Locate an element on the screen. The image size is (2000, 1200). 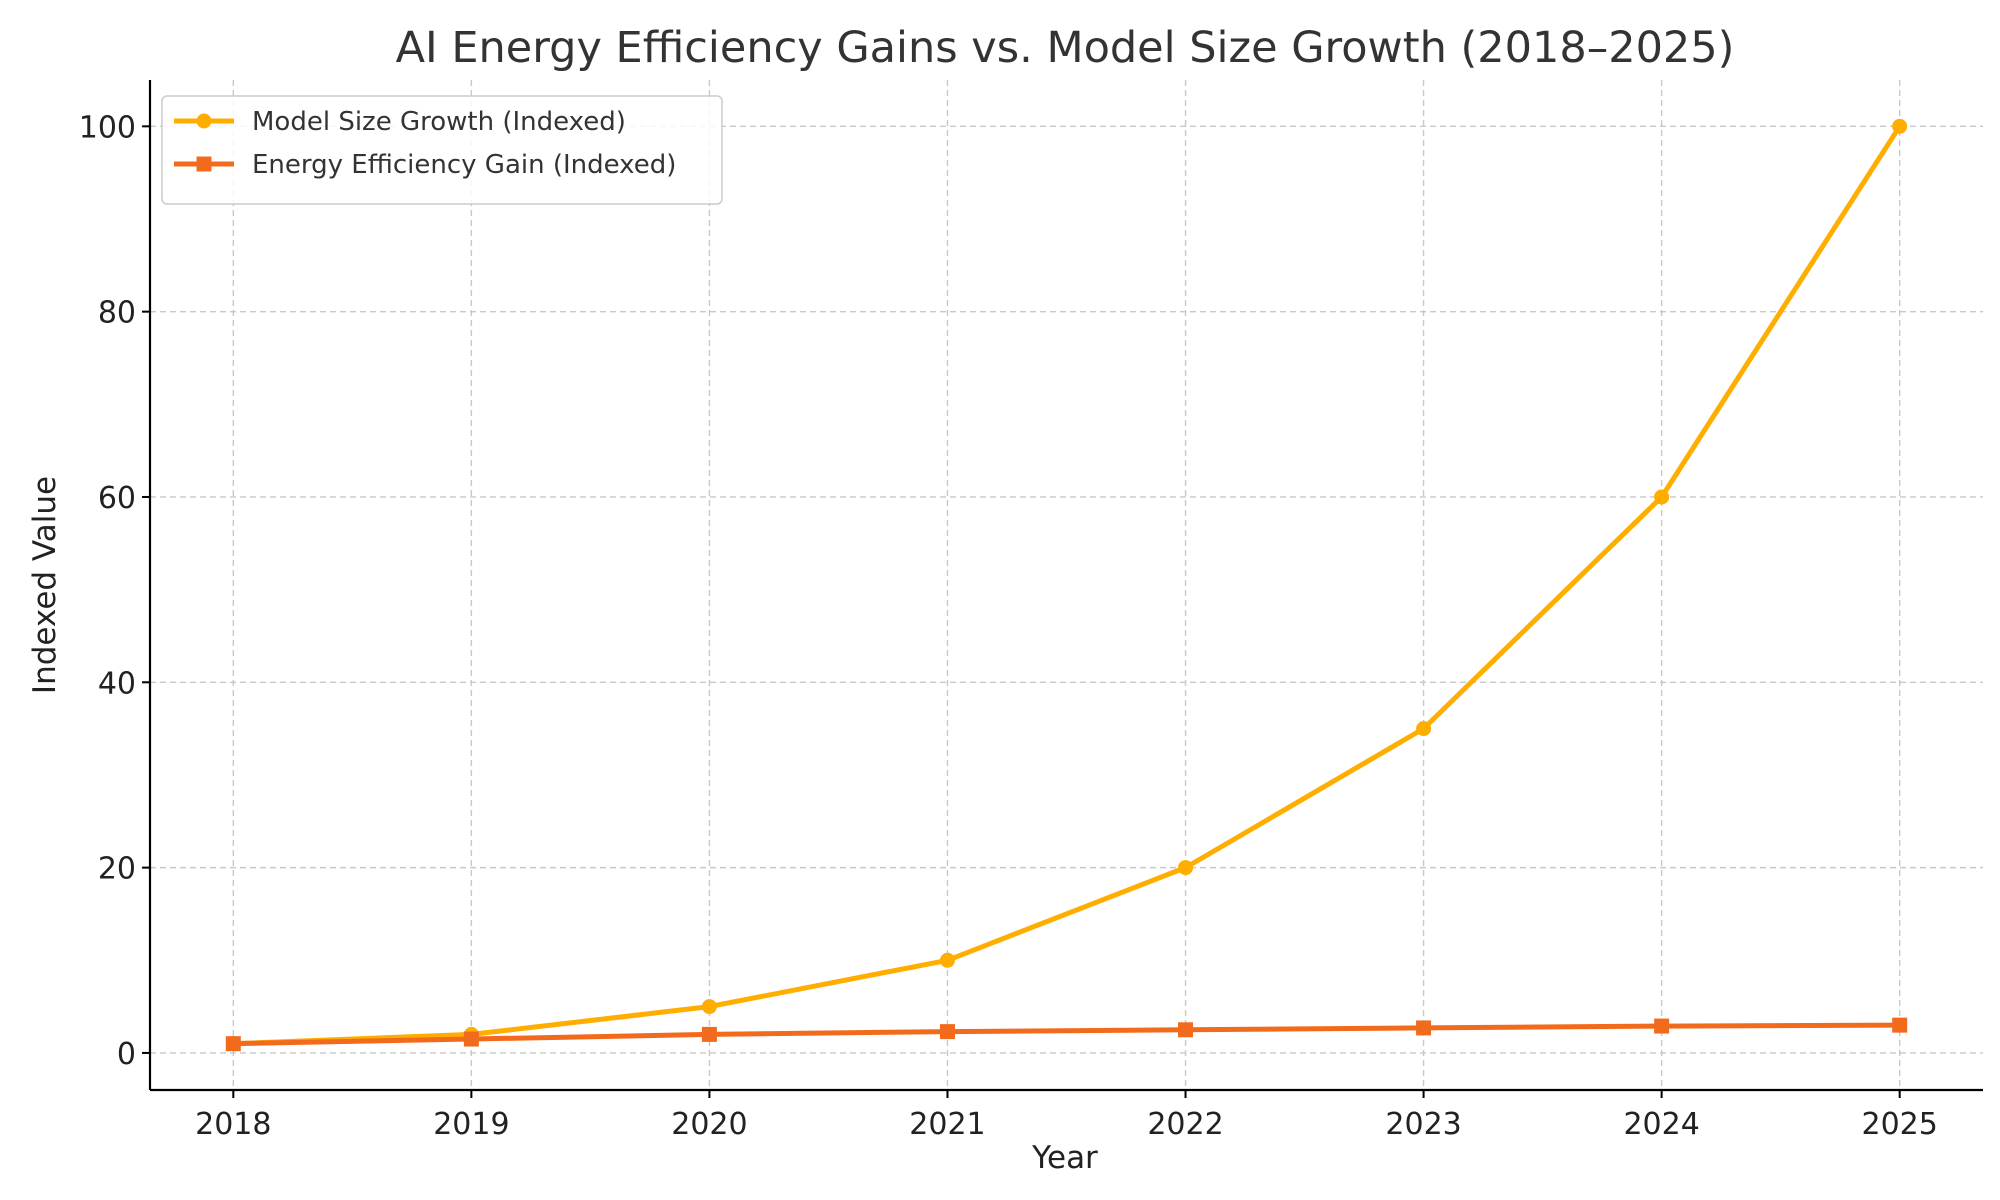
legend-box is located at coordinates (442, 150).